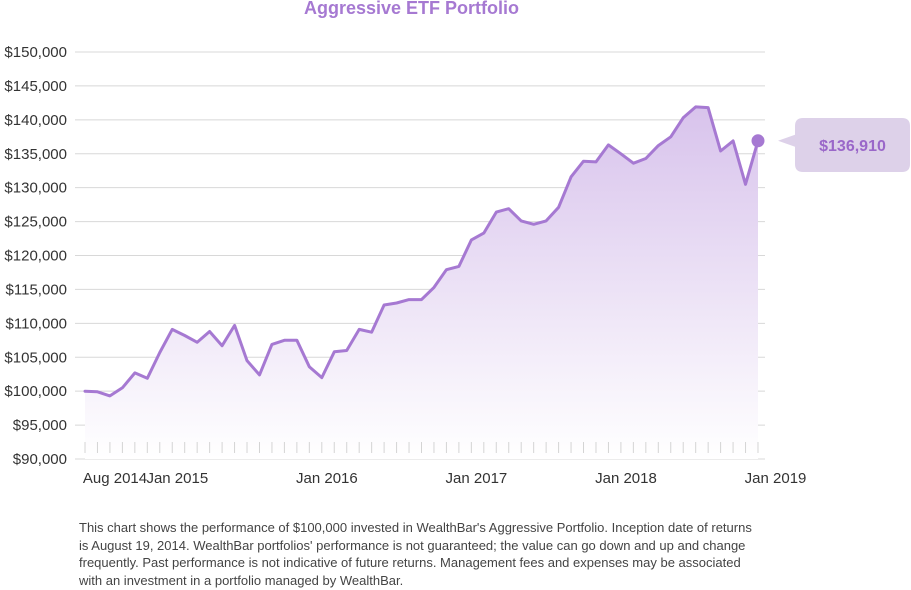  What do you see at coordinates (35, 86) in the screenshot?
I see `y-tick-label: $145,000` at bounding box center [35, 86].